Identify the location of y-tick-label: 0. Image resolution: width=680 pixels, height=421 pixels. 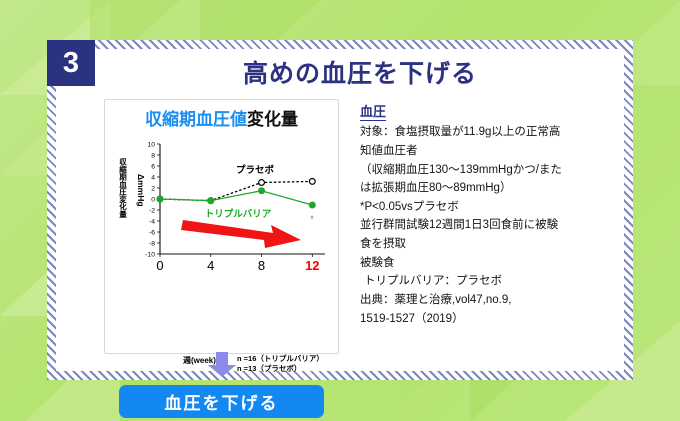
(153, 200).